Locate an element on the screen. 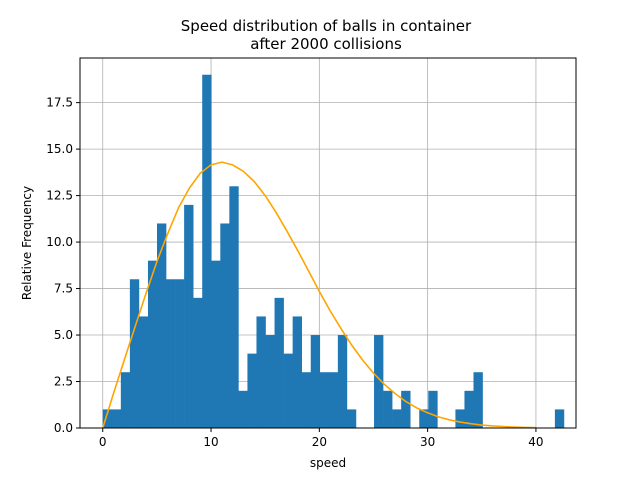 The height and width of the screenshot is (480, 640). y-tick-label: 17.5 is located at coordinates (59, 103).